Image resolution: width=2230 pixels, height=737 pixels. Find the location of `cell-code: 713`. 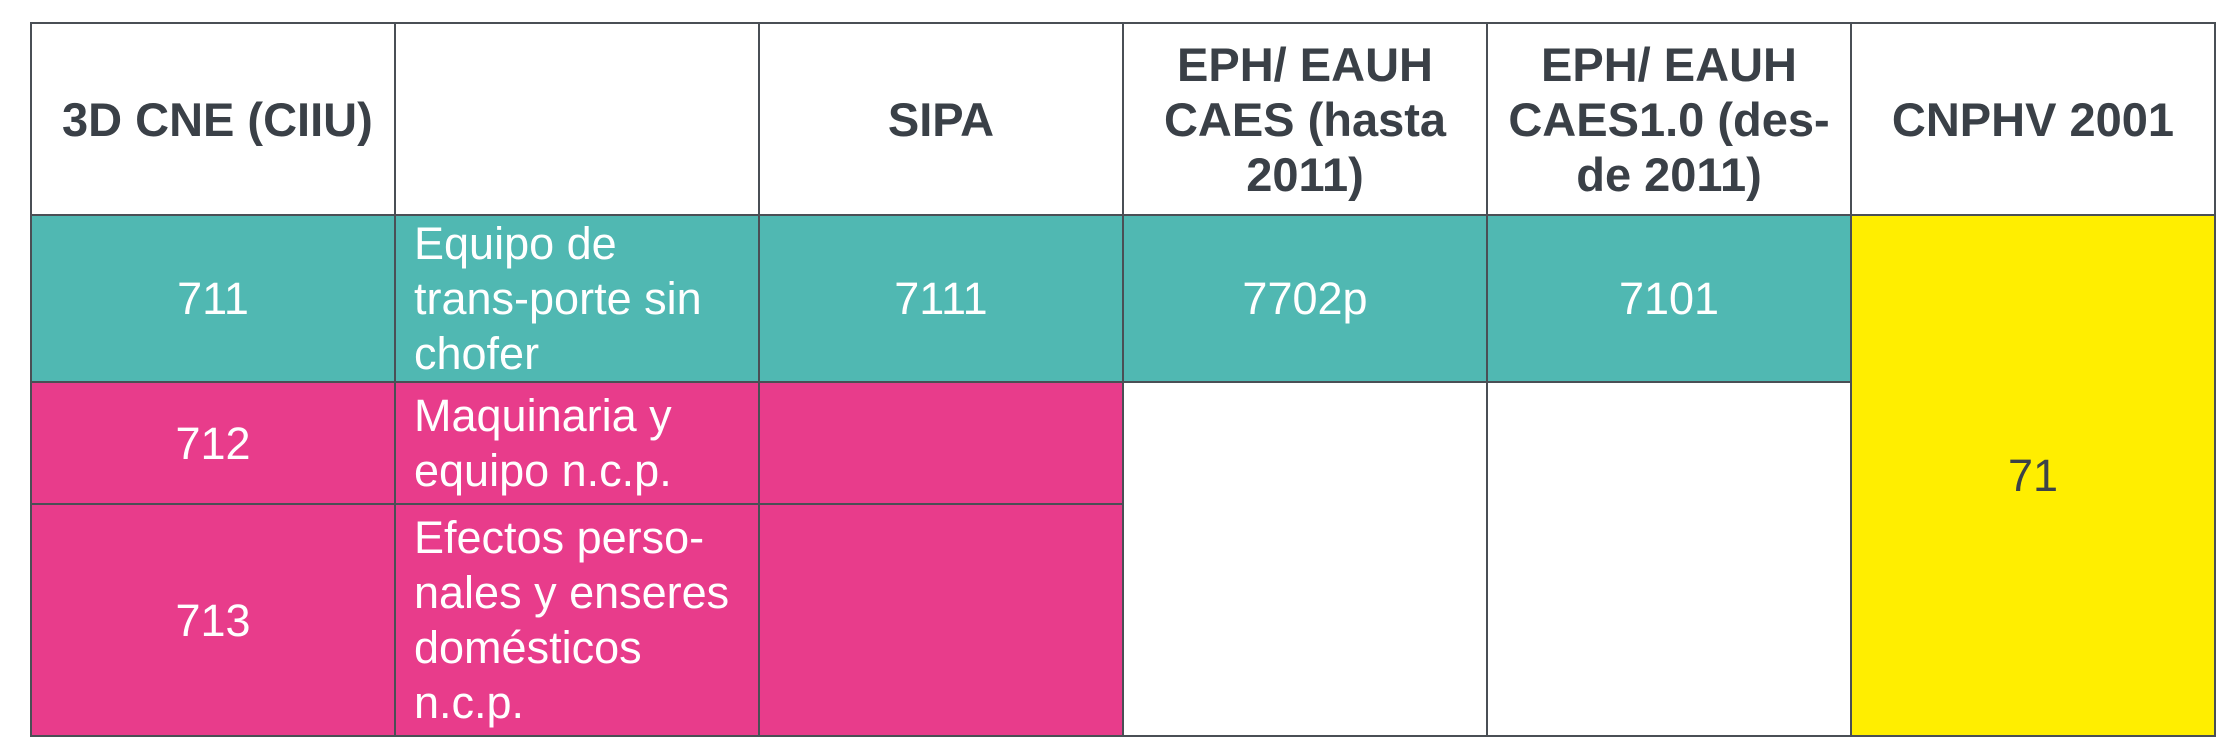

cell-code: 713 is located at coordinates (213, 620).